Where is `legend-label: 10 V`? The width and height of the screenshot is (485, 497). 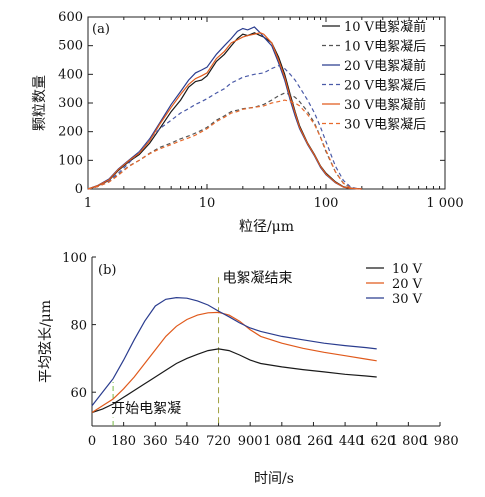 legend-label: 10 V is located at coordinates (407, 269).